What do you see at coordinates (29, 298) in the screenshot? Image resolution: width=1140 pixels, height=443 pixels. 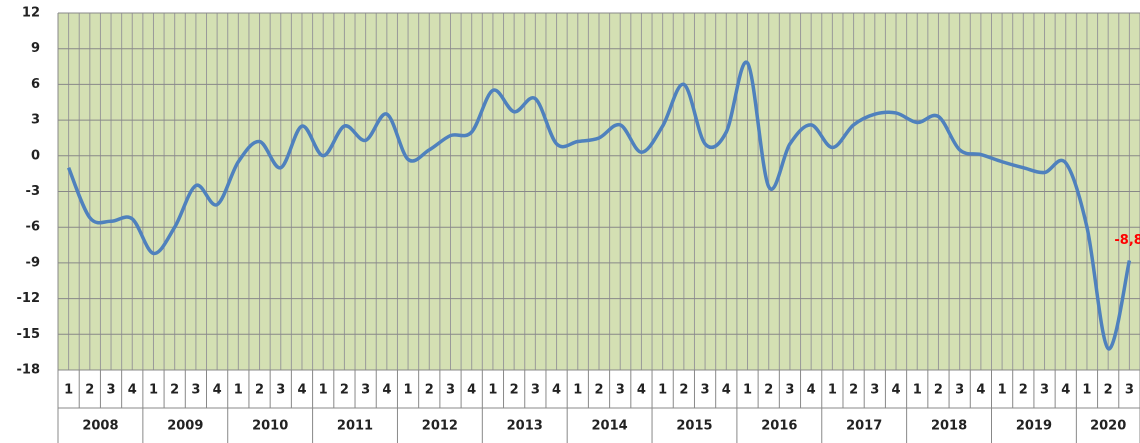 I see `y-tick-label: -12` at bounding box center [29, 298].